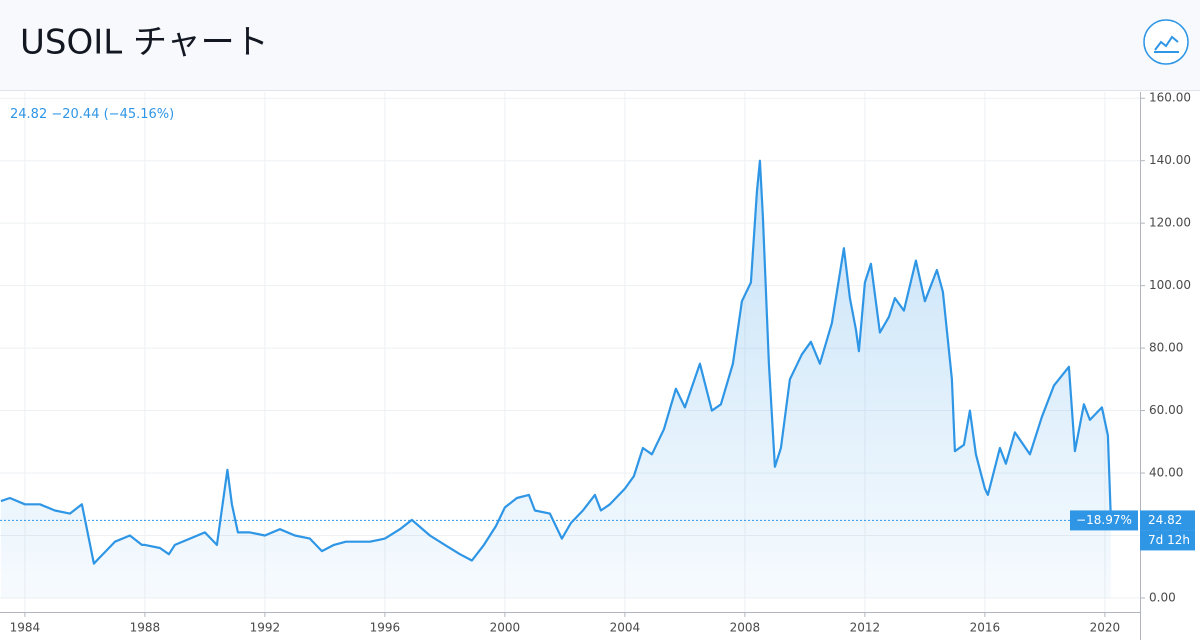 The image size is (1200, 640). I want to click on countdown-label: 7d 12h, so click(1169, 540).